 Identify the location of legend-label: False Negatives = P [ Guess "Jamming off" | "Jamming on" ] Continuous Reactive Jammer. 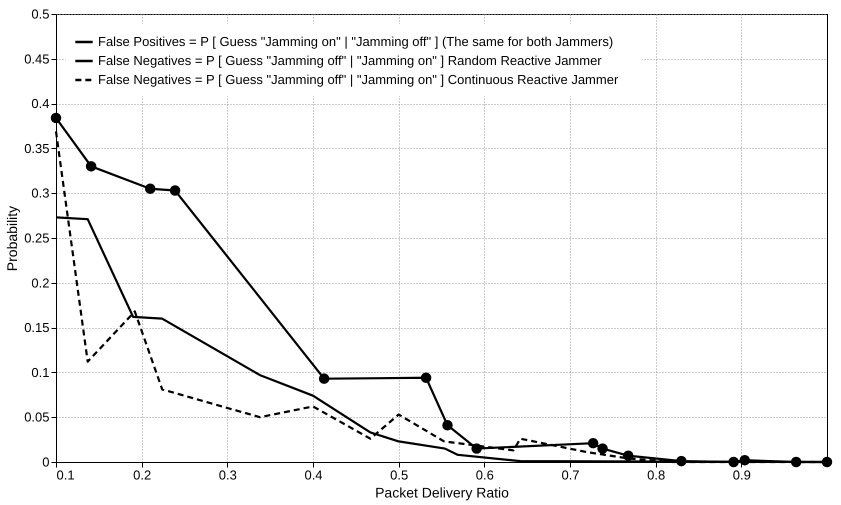
(358, 79).